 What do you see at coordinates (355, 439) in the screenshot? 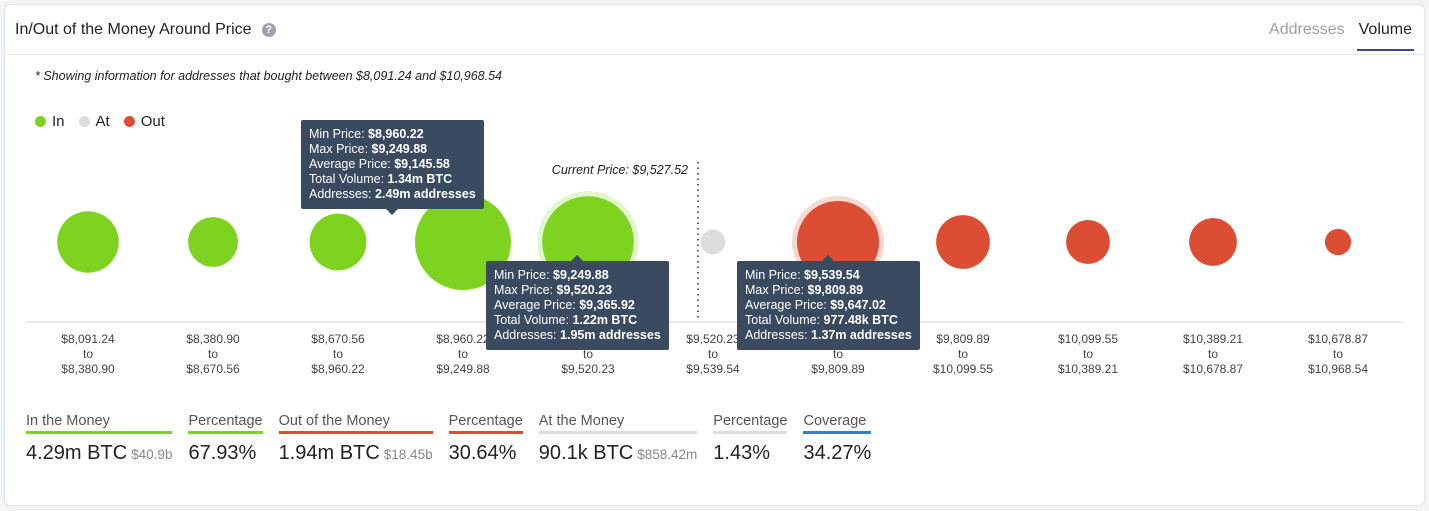
I see `stat-3: Out of the Money 1.94m BTC $18.45b` at bounding box center [355, 439].